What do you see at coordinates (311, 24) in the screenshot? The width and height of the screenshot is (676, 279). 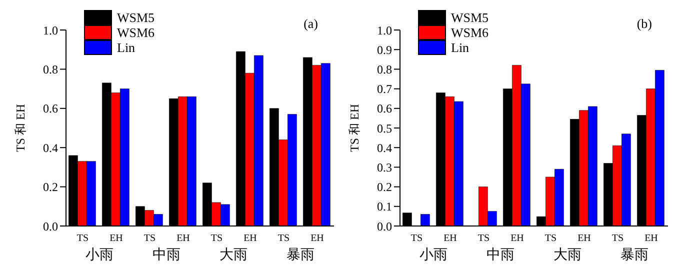 I see `annotation: (a)` at bounding box center [311, 24].